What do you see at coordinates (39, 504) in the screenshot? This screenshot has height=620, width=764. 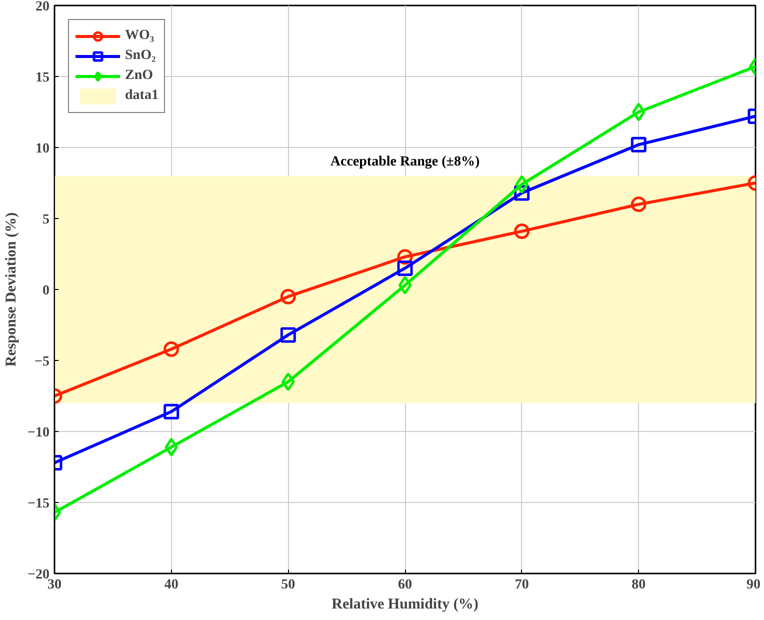 I see `y-tick-label: −15` at bounding box center [39, 504].